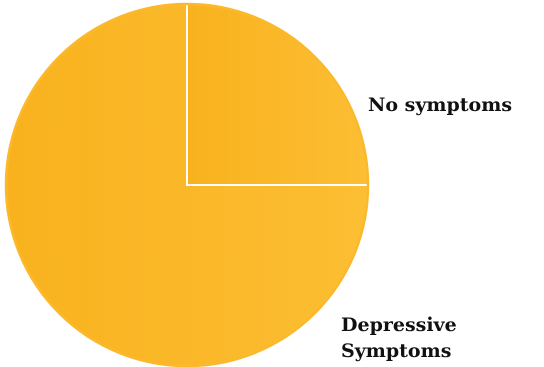  What do you see at coordinates (396, 351) in the screenshot?
I see `slice-label-depressive-line2: Symptoms` at bounding box center [396, 351].